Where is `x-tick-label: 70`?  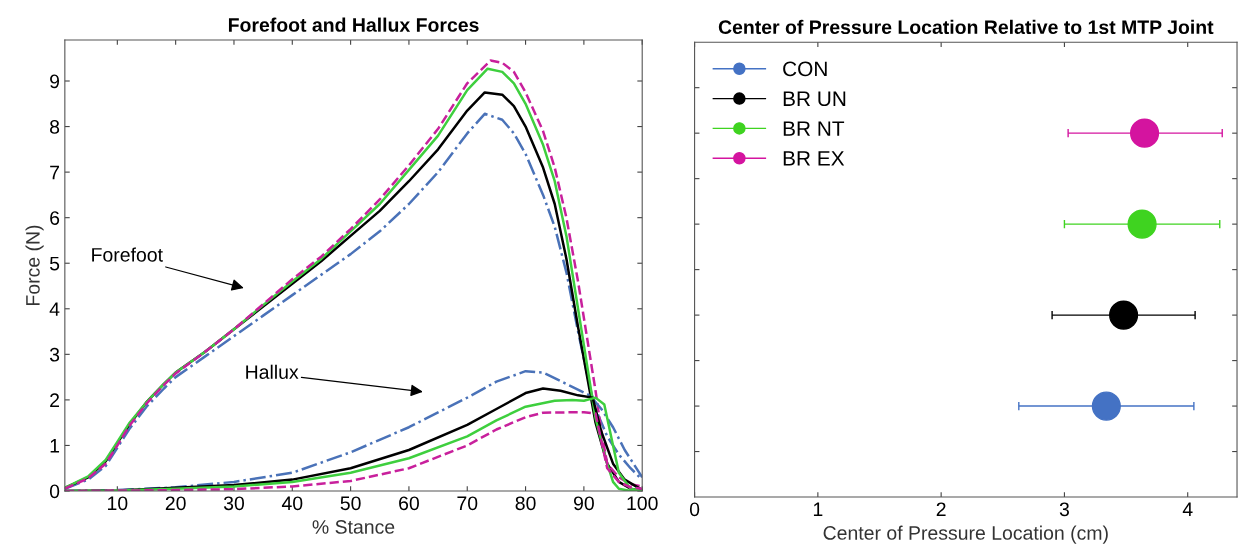
x-tick-label: 70 is located at coordinates (467, 503).